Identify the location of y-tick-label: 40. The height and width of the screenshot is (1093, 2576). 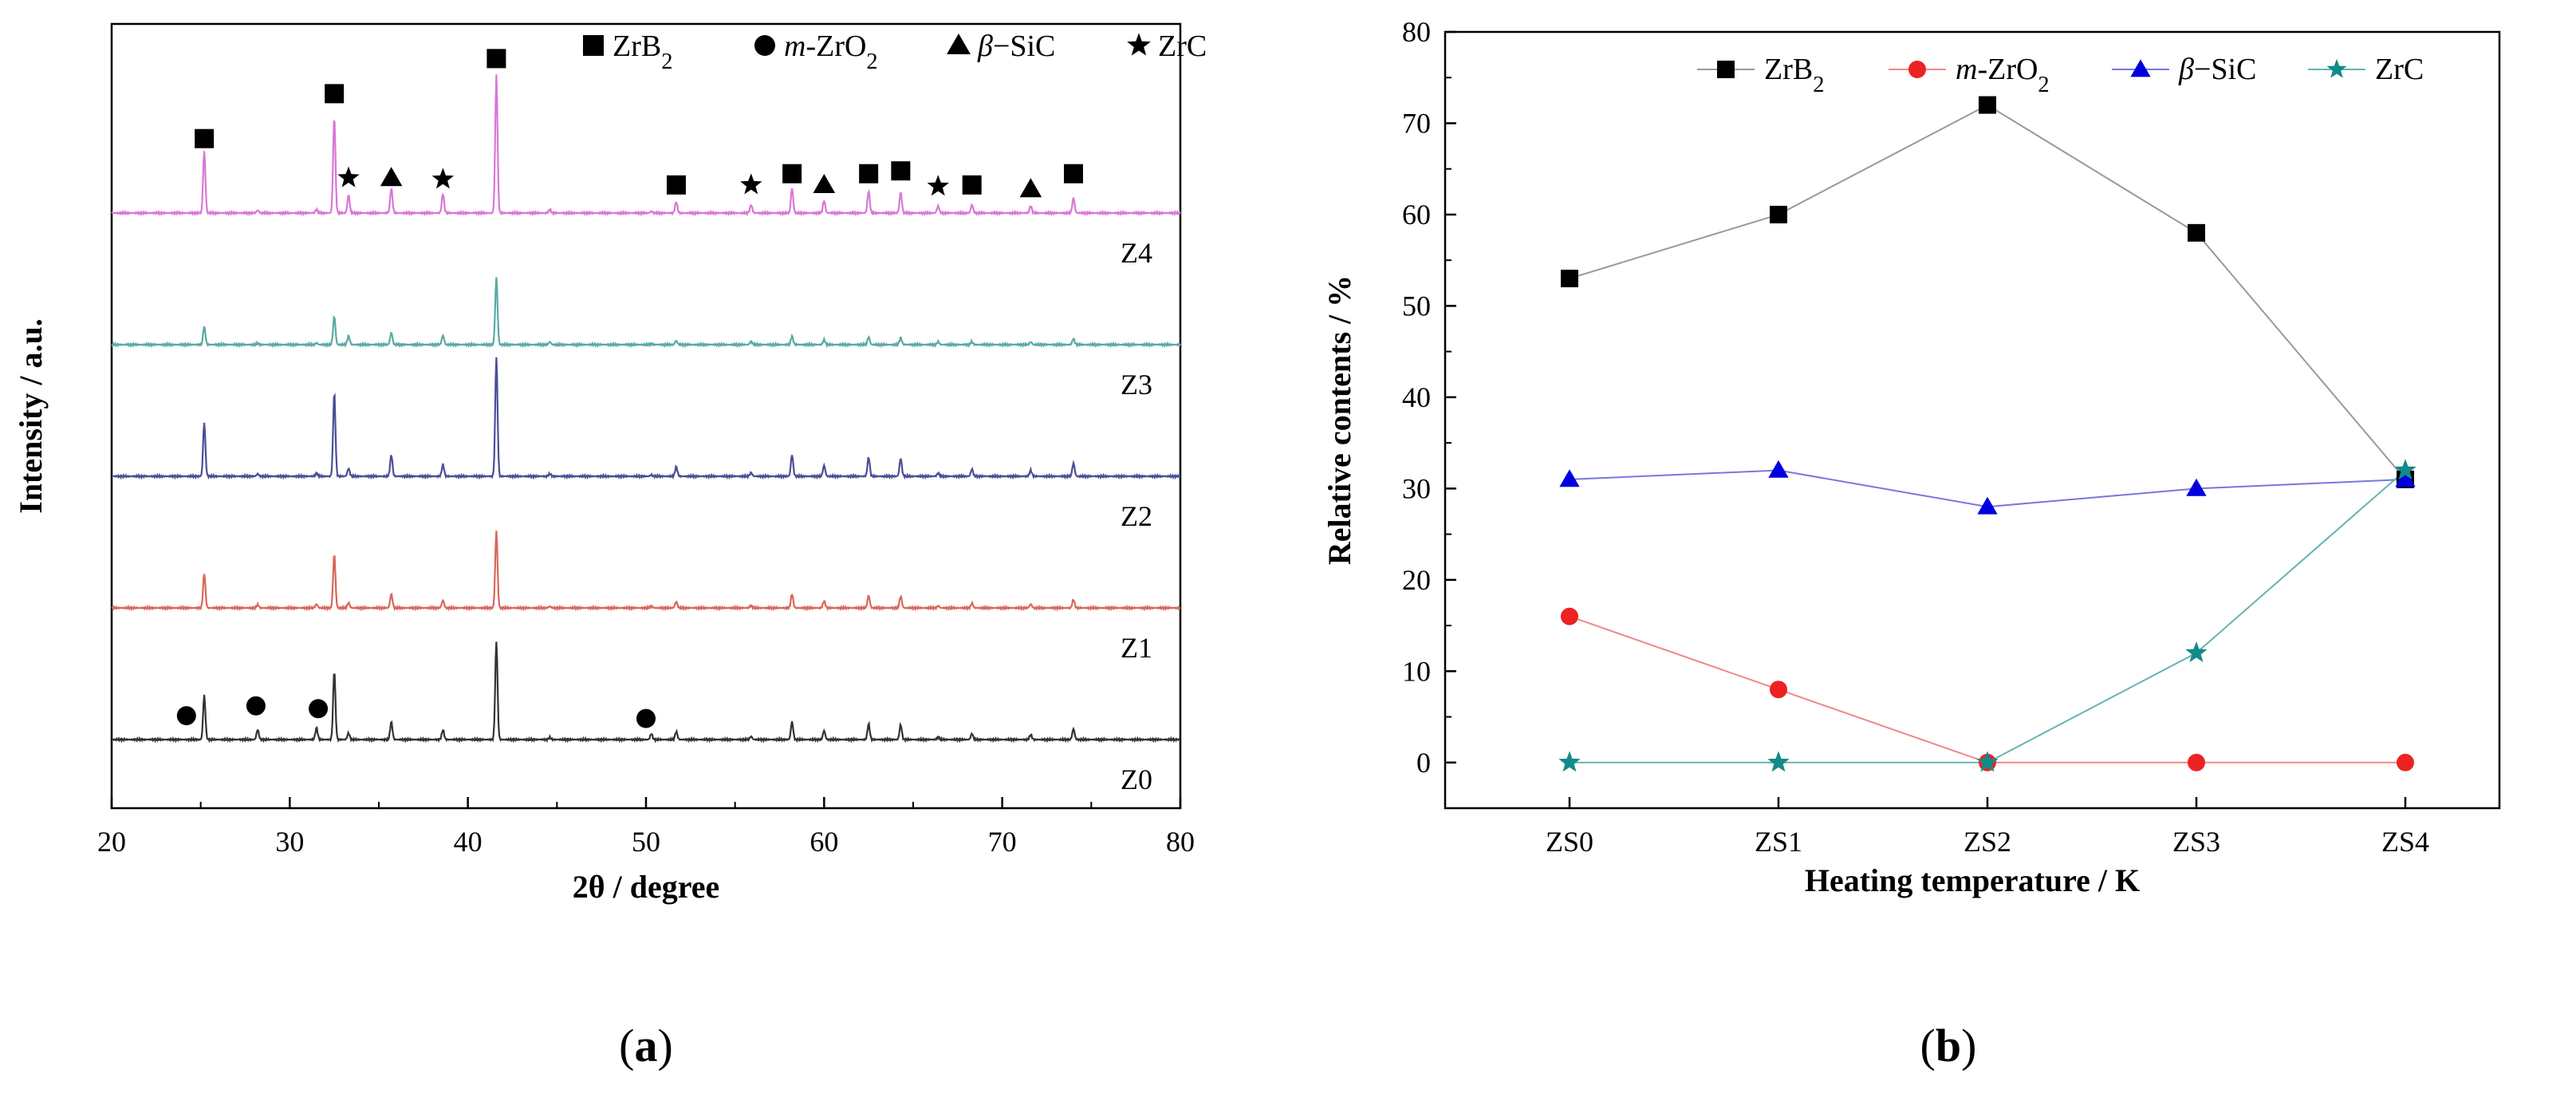
(1416, 397).